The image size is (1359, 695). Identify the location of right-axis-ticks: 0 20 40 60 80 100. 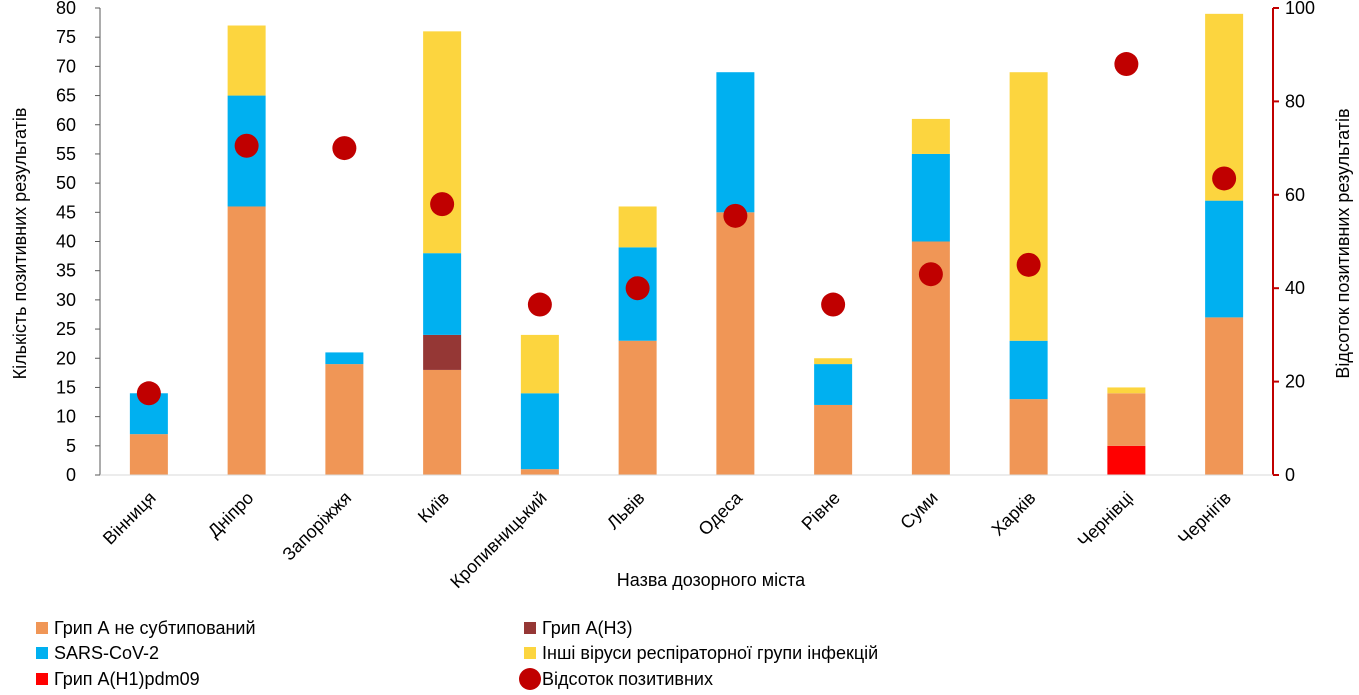
(1294, 242).